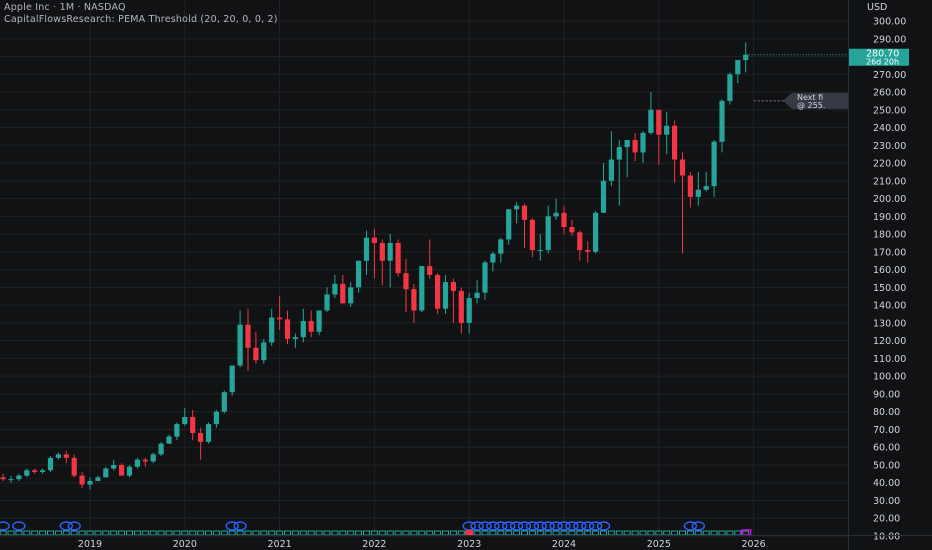 The height and width of the screenshot is (550, 932). What do you see at coordinates (889, 306) in the screenshot?
I see `price-tick-label: 140.00` at bounding box center [889, 306].